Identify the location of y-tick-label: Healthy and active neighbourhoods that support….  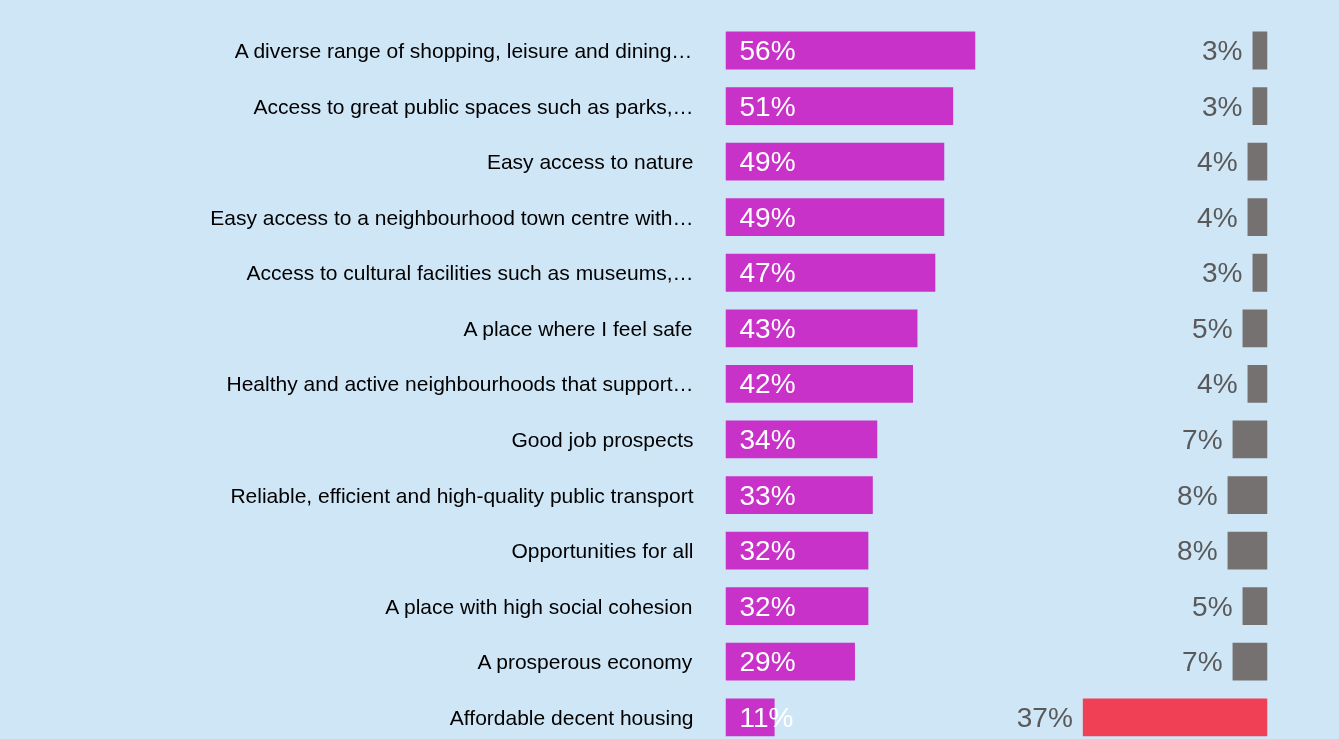
(460, 384).